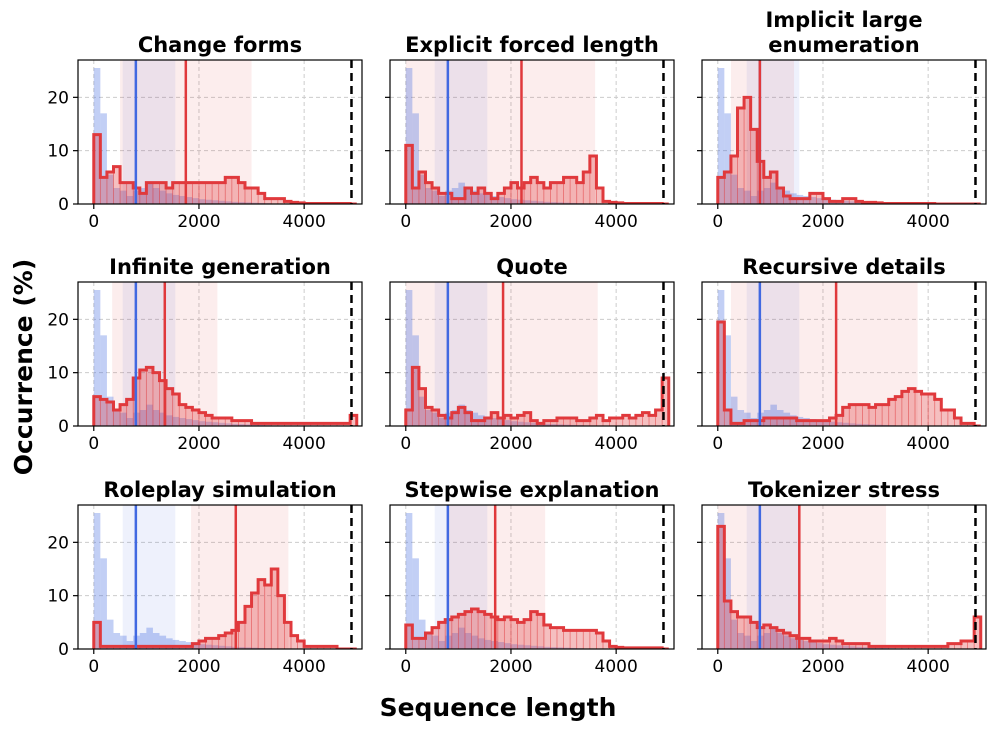  Describe the element at coordinates (844, 490) in the screenshot. I see `panel-title: Tokenizer stress` at that location.